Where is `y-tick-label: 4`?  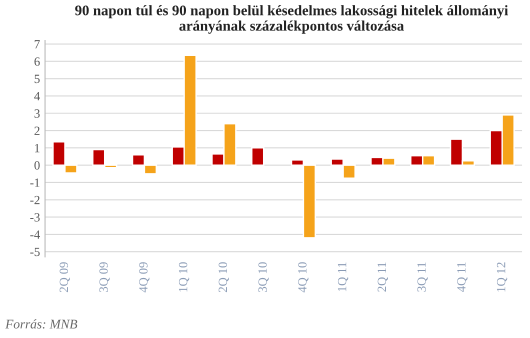
y-tick-label: 4 is located at coordinates (37, 96).